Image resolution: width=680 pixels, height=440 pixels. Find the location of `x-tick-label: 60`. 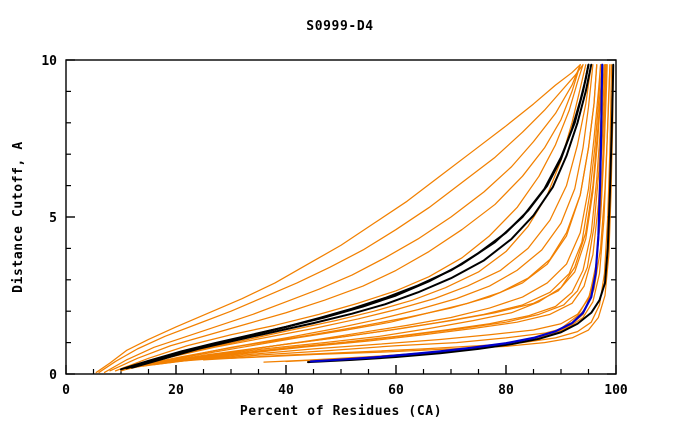

x-tick-label: 60 is located at coordinates (396, 390).